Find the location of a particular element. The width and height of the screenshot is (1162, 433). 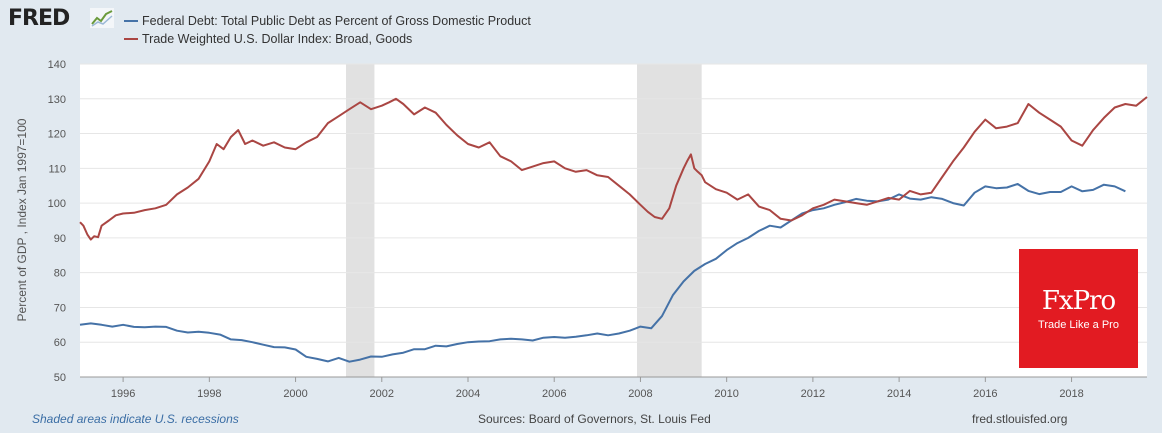

fxpro-tagline: Trade Like a Pro is located at coordinates (1078, 325).